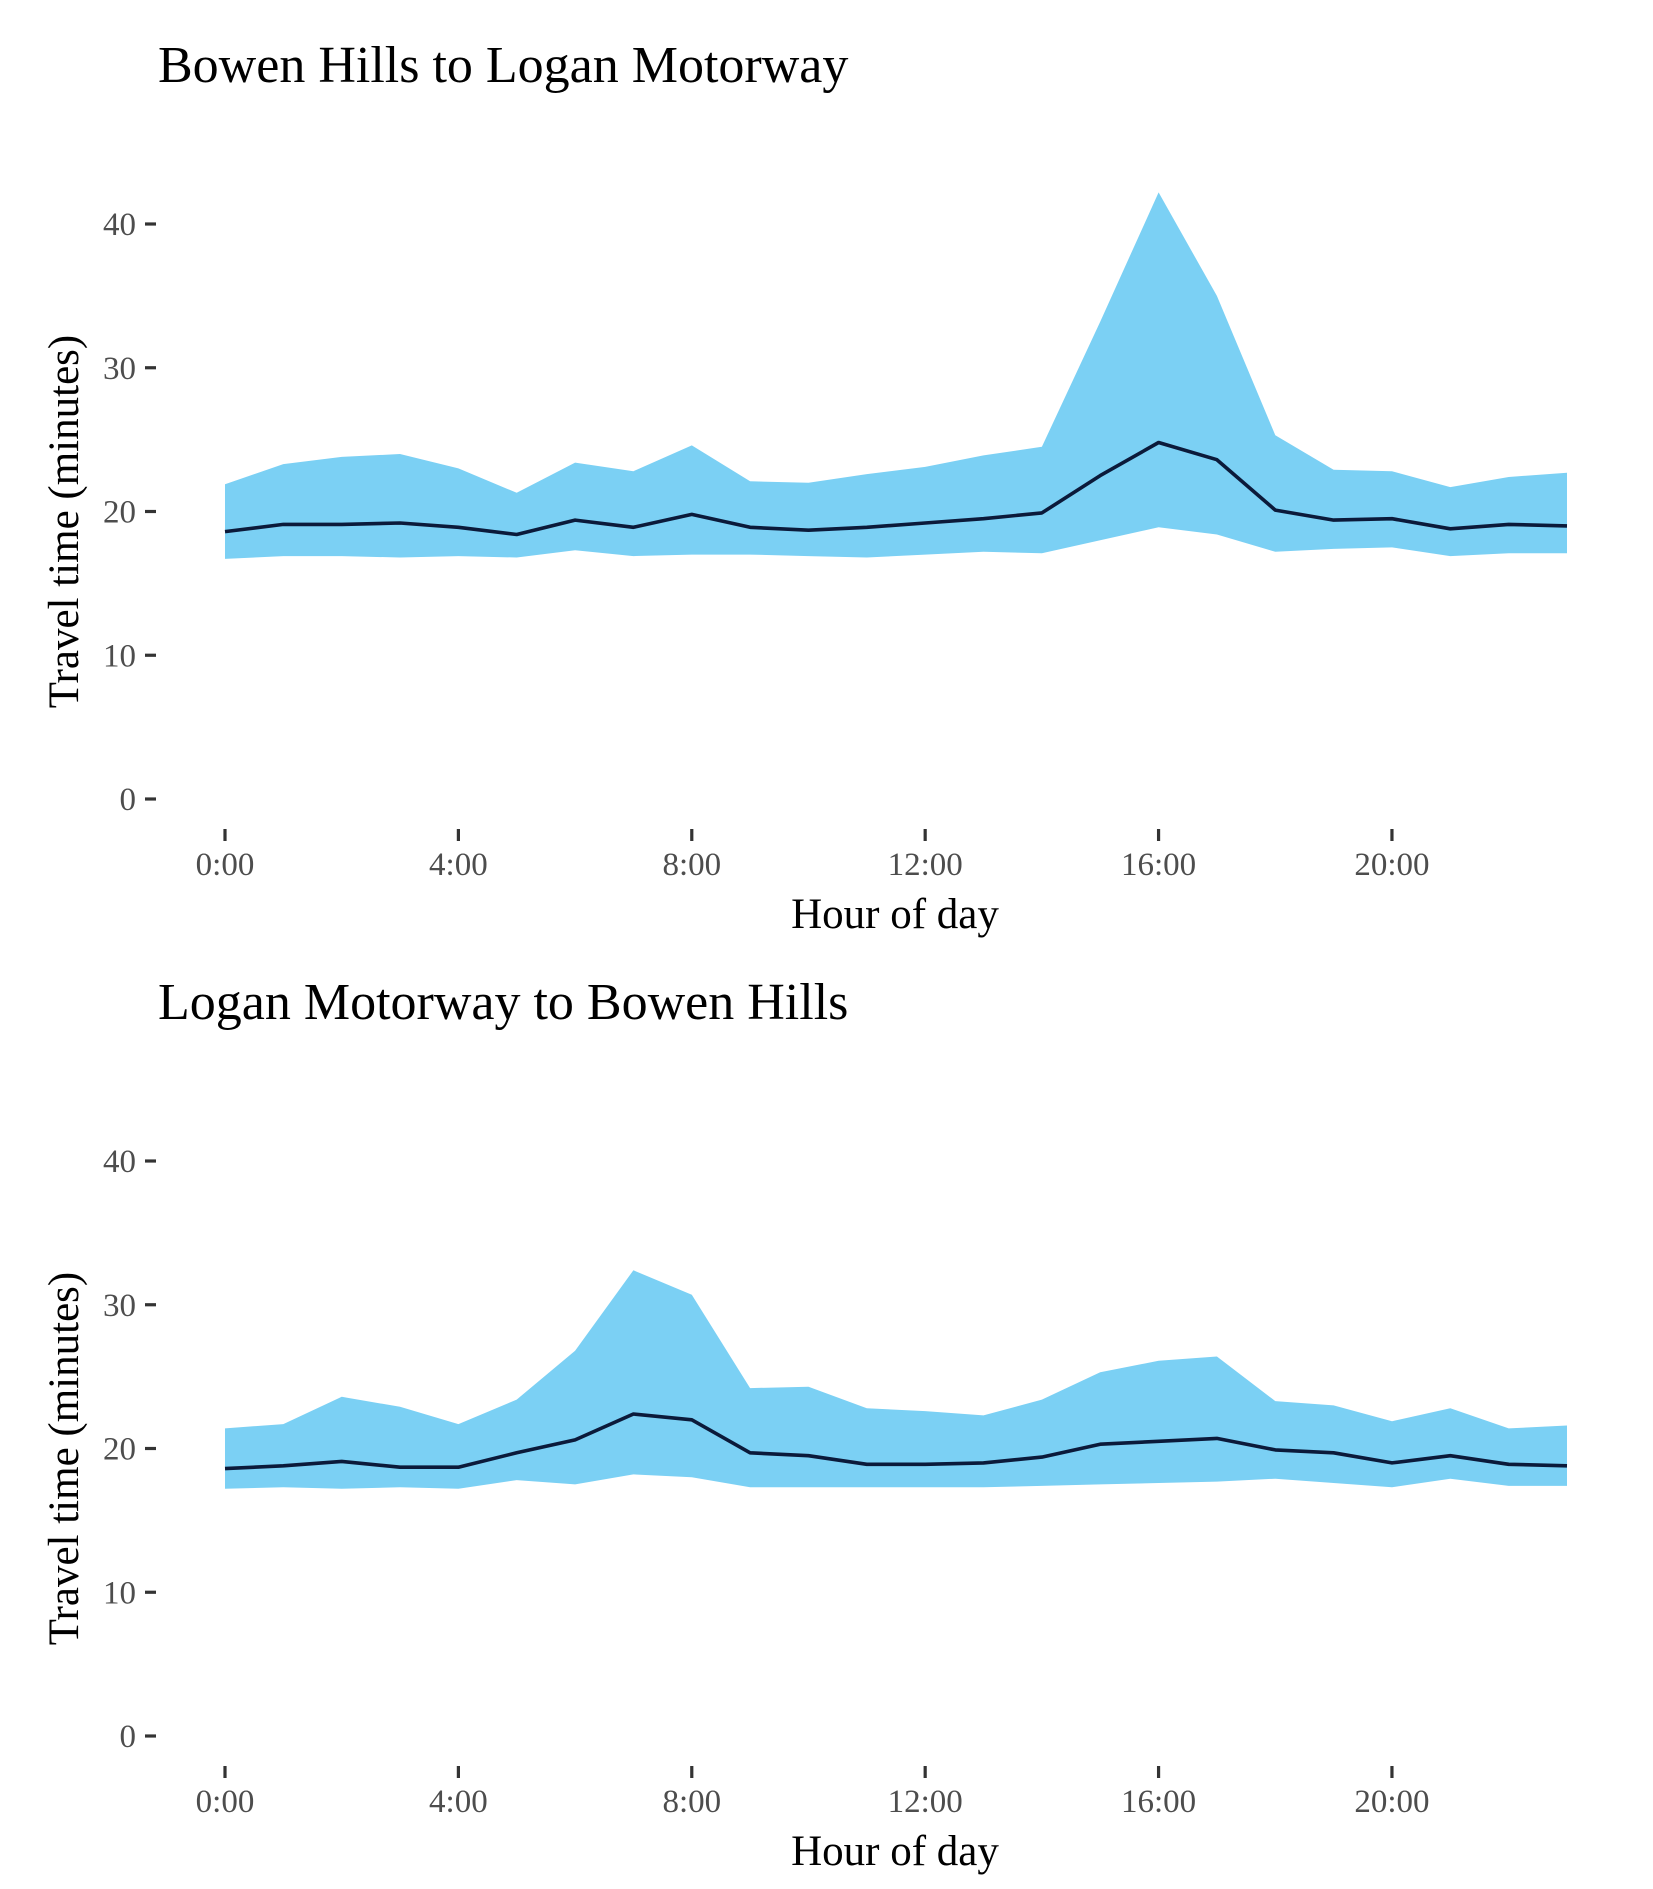 The width and height of the screenshot is (1653, 1889). Describe the element at coordinates (503, 1002) in the screenshot. I see `chart-title: Logan Motorway to Bowen Hills` at that location.